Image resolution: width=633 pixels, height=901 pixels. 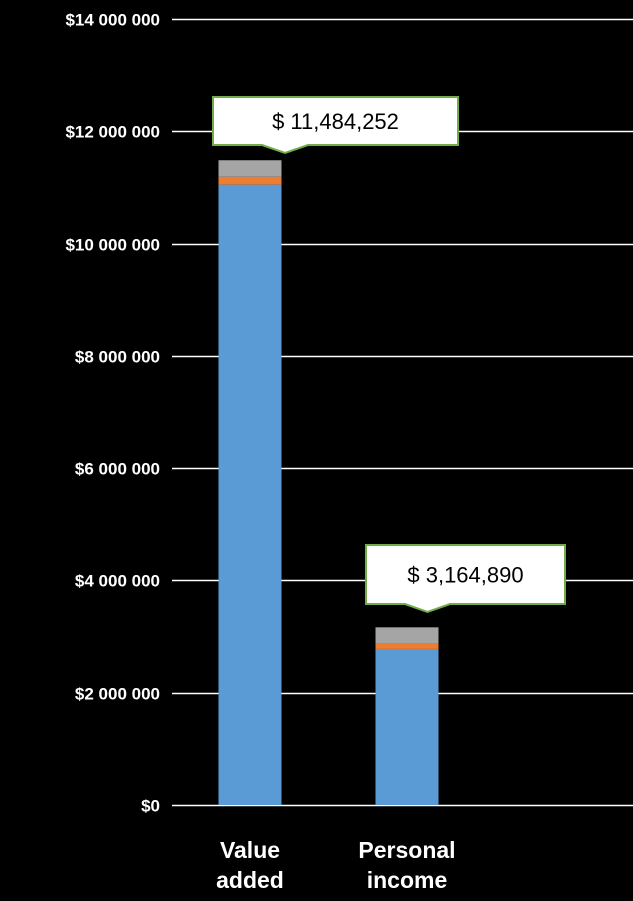 I want to click on data-label-callout-0: $ 11,484,252, so click(x=335, y=125).